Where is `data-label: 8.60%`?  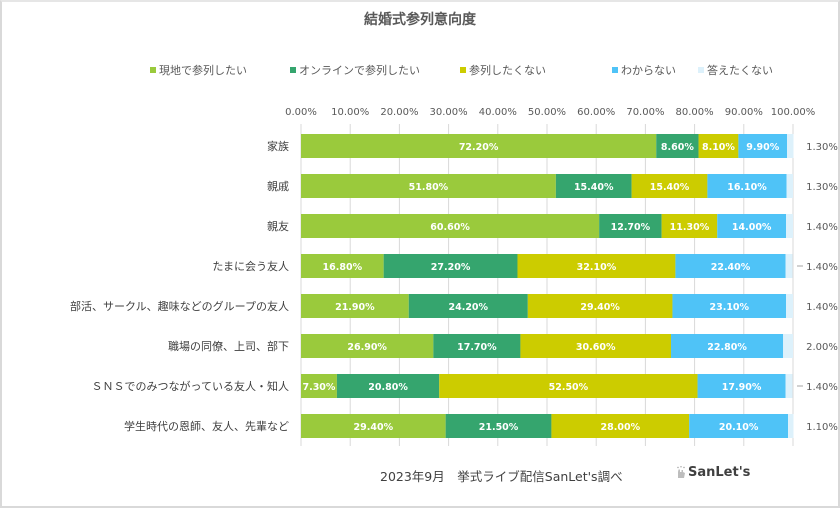
data-label: 8.60% is located at coordinates (677, 147).